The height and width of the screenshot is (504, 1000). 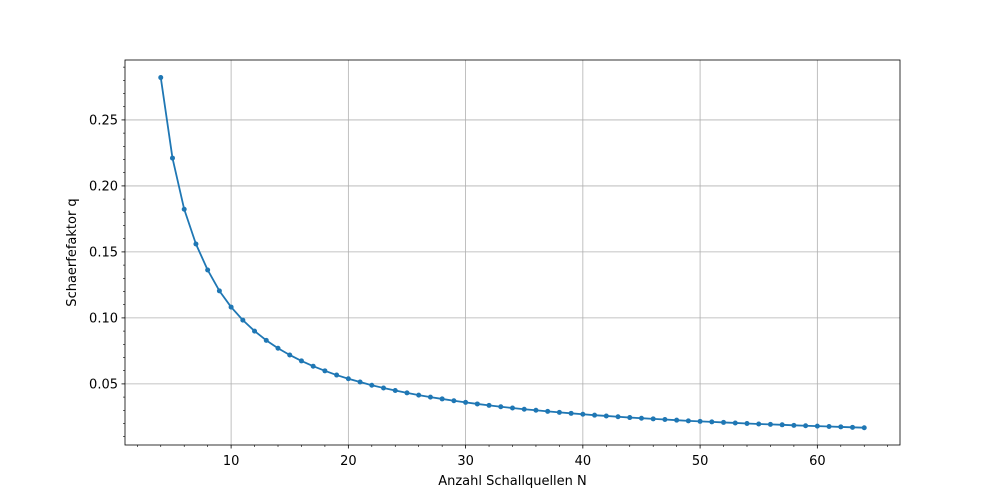 I want to click on x-tick-label: 50, so click(x=700, y=461).